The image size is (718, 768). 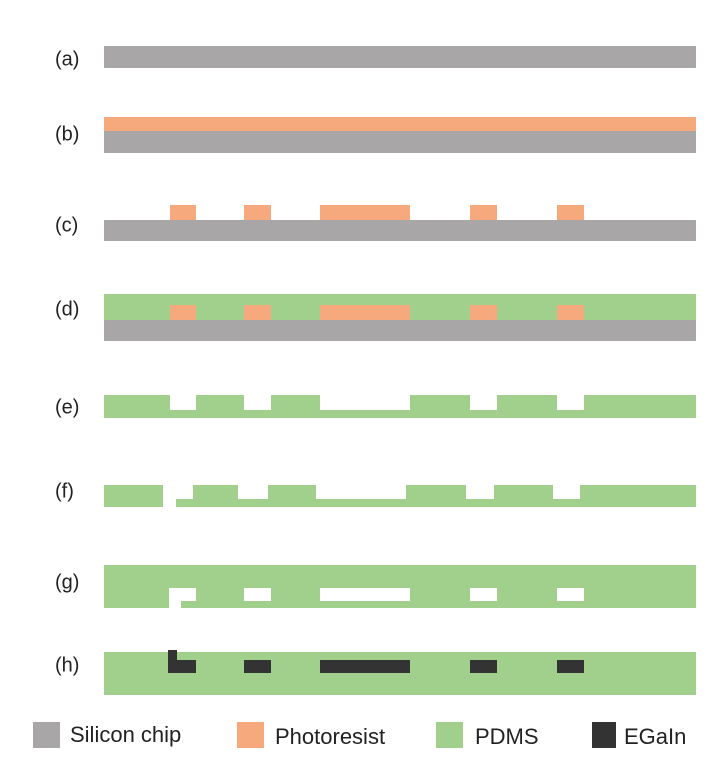 What do you see at coordinates (67, 309) in the screenshot?
I see `step-label: (d)` at bounding box center [67, 309].